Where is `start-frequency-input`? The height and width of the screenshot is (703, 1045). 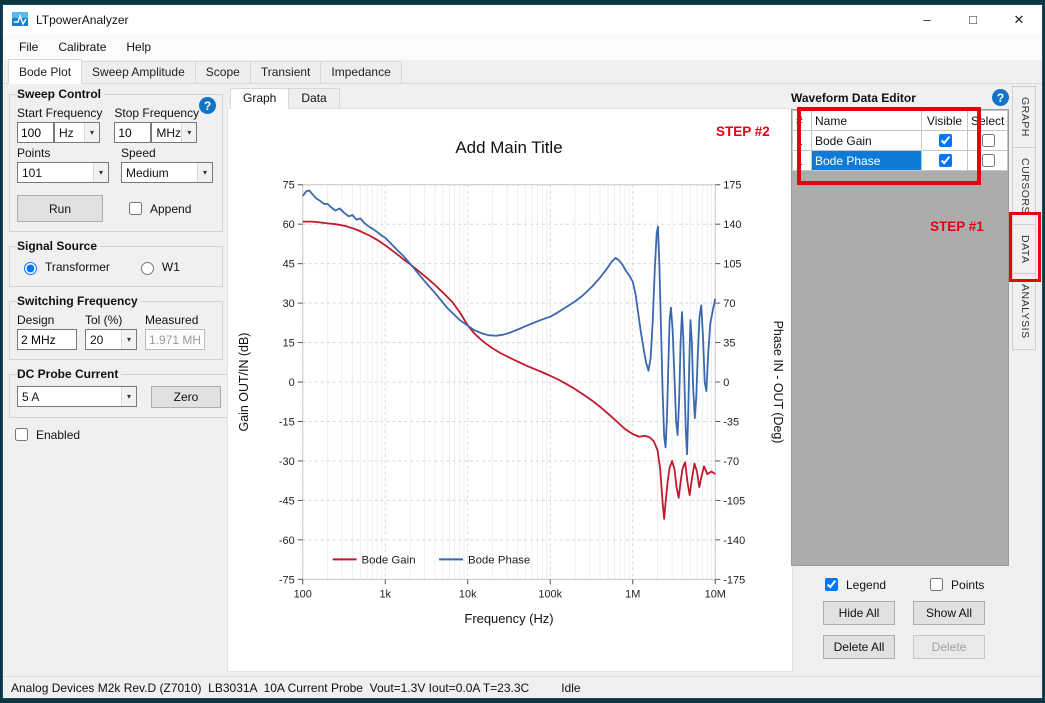 start-frequency-input is located at coordinates (35, 132).